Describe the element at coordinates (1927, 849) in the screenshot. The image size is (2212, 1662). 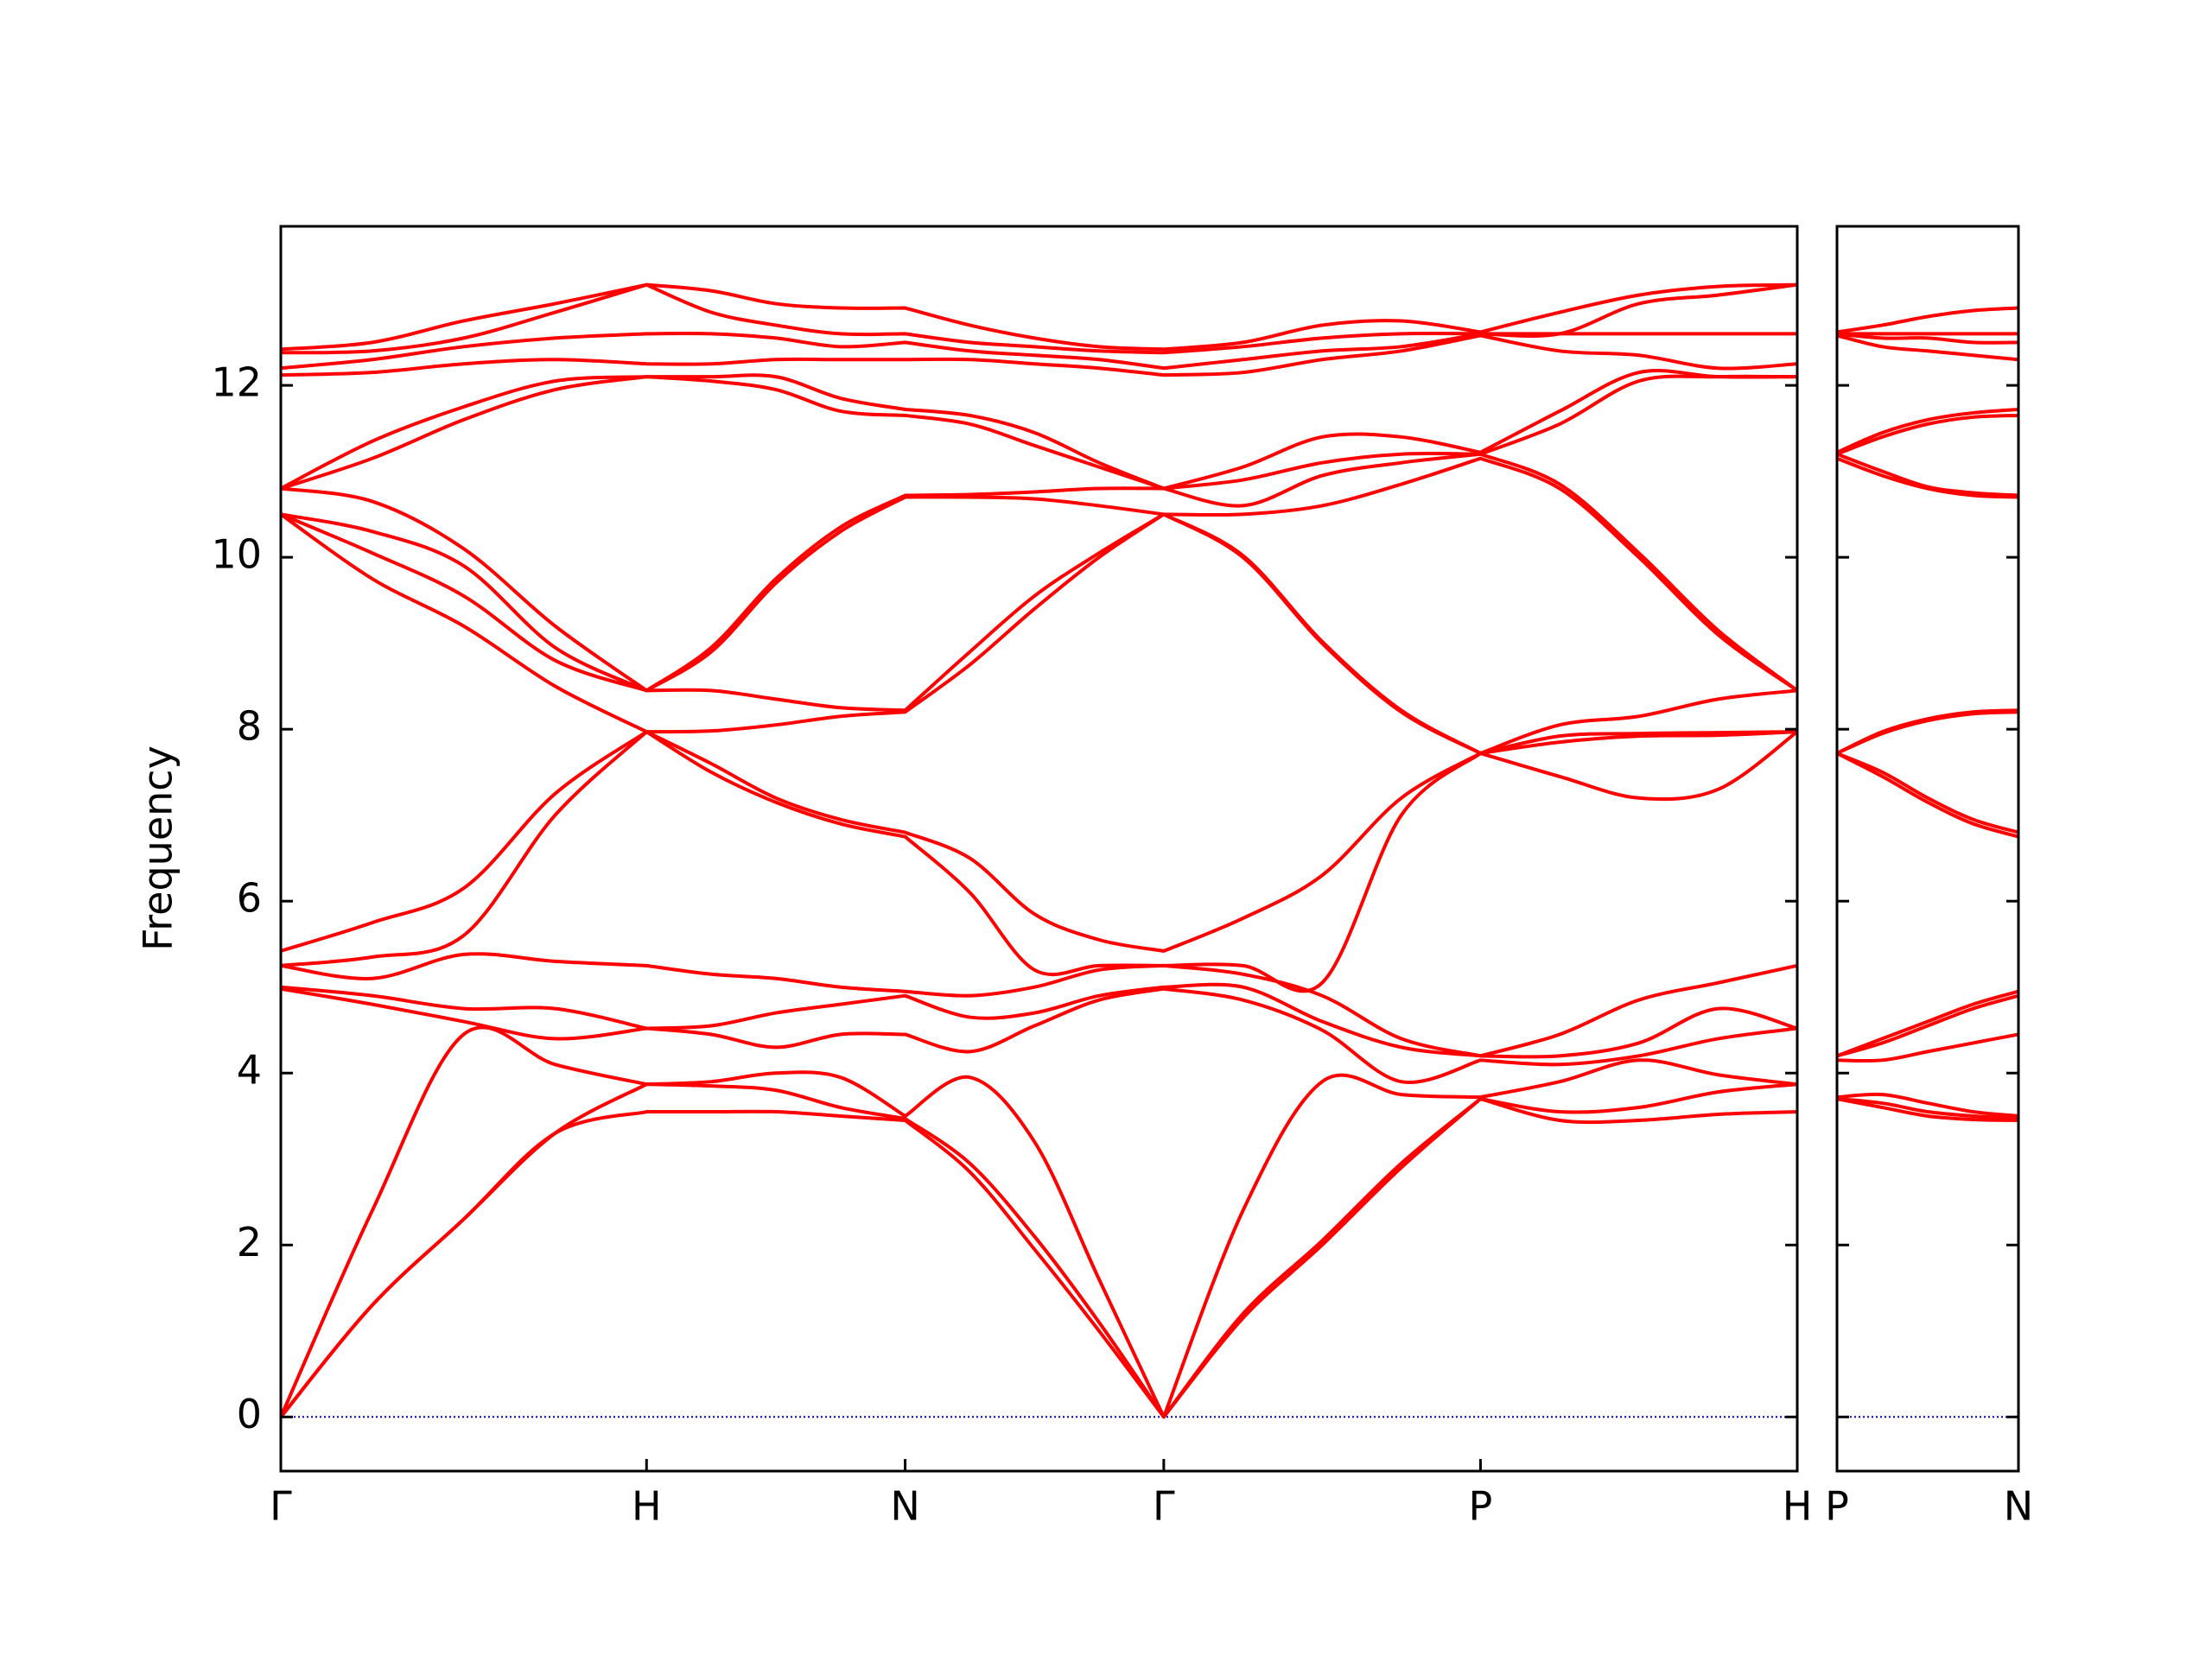
I see `axes-frame` at that location.